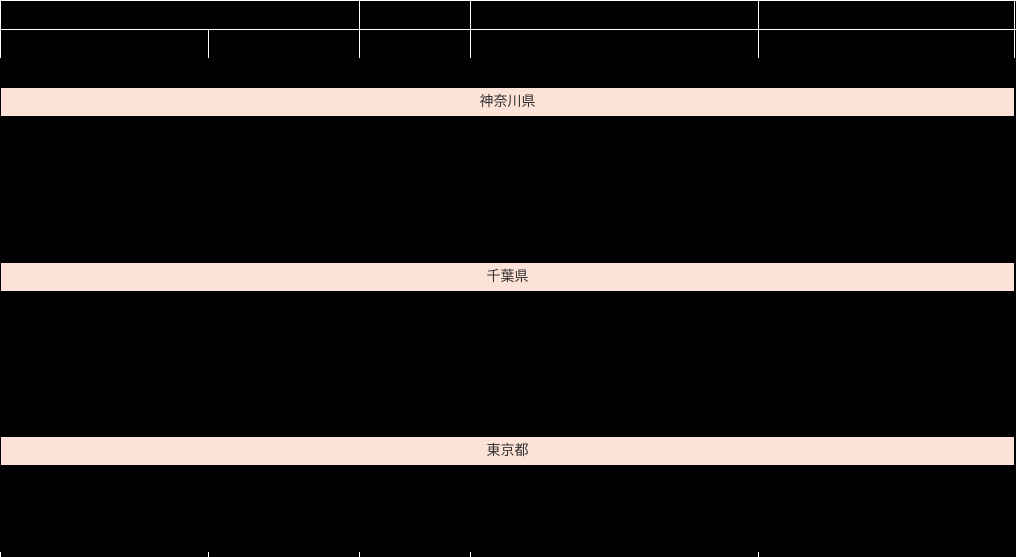 The width and height of the screenshot is (1016, 557). Describe the element at coordinates (507, 277) in the screenshot. I see `section-header-chiba: 千葉県` at that location.